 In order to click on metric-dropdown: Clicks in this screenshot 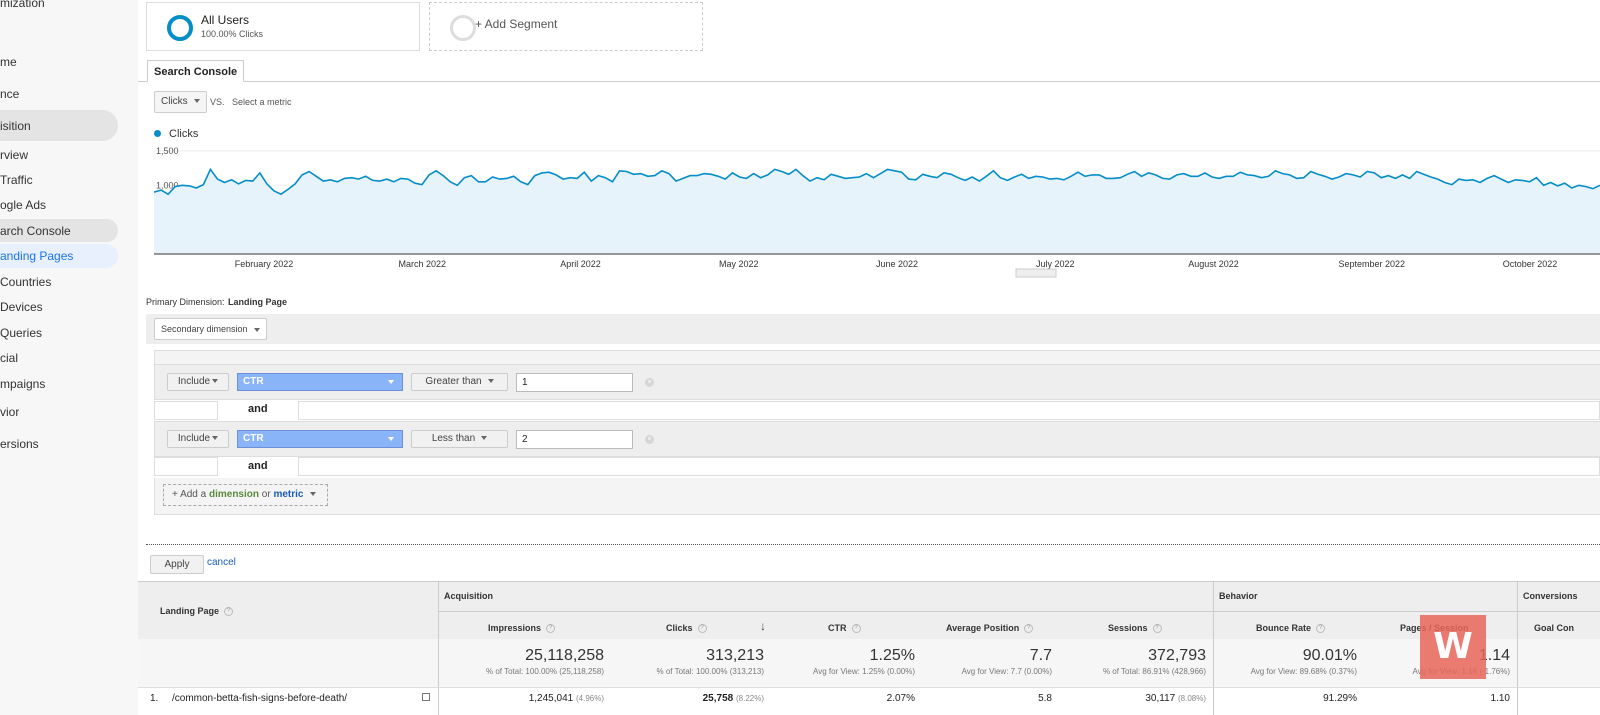, I will do `click(180, 102)`.